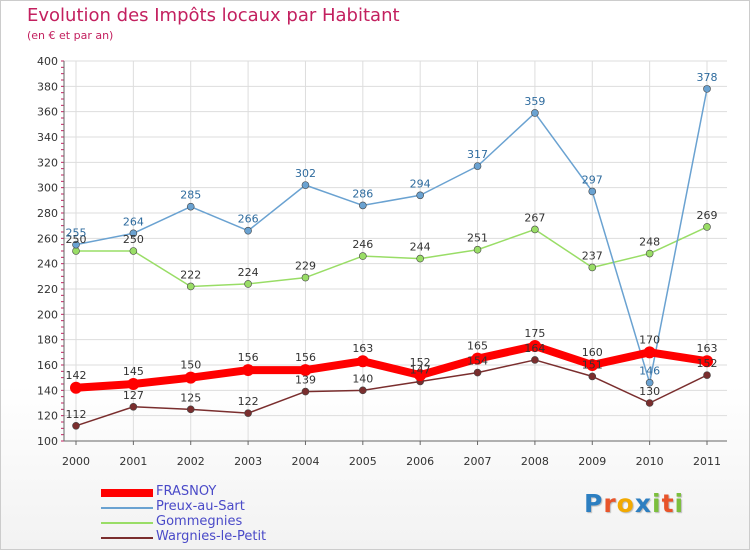 This screenshot has height=550, width=750. Describe the element at coordinates (649, 242) in the screenshot. I see `data-label-gommegnies: 248` at that location.